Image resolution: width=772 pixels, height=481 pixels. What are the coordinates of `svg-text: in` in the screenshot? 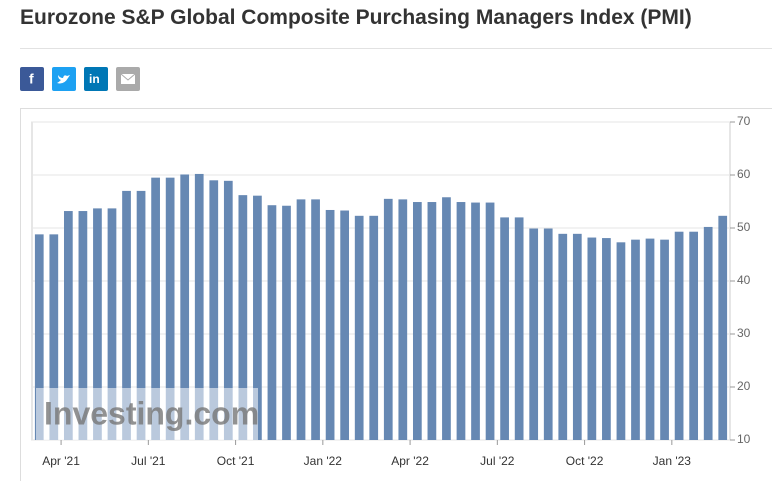 It's located at (94, 79).